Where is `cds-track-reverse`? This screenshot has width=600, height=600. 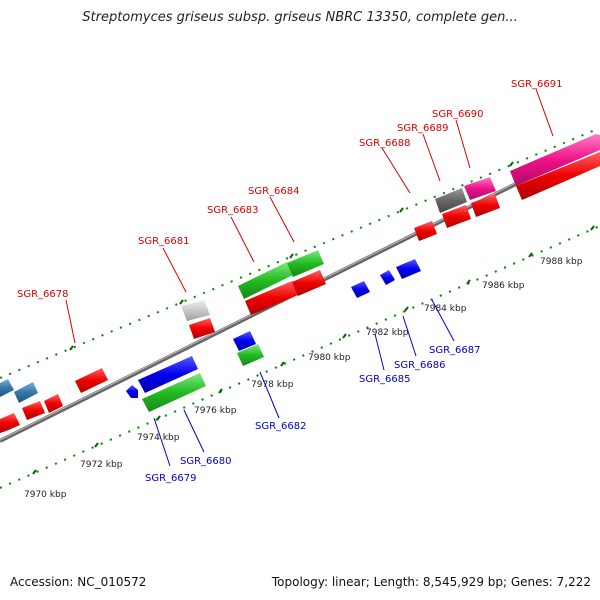
cds-track-reverse is located at coordinates (273, 335).